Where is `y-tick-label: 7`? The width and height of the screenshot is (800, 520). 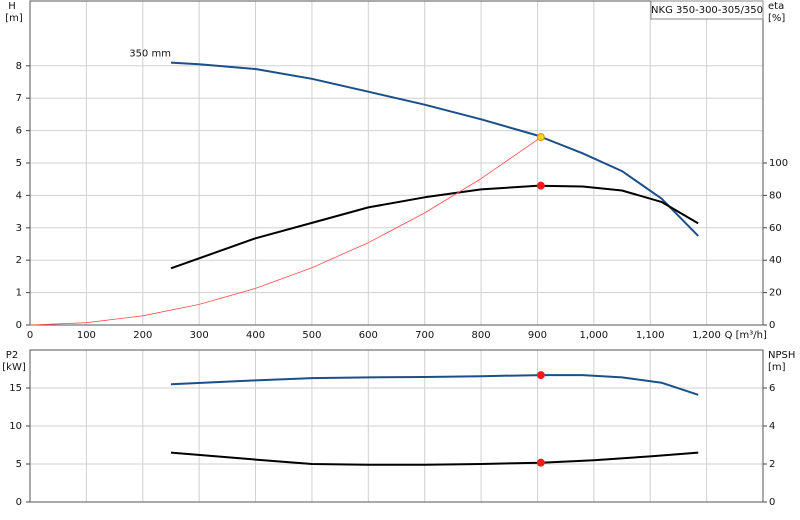 y-tick-label: 7 is located at coordinates (19, 98).